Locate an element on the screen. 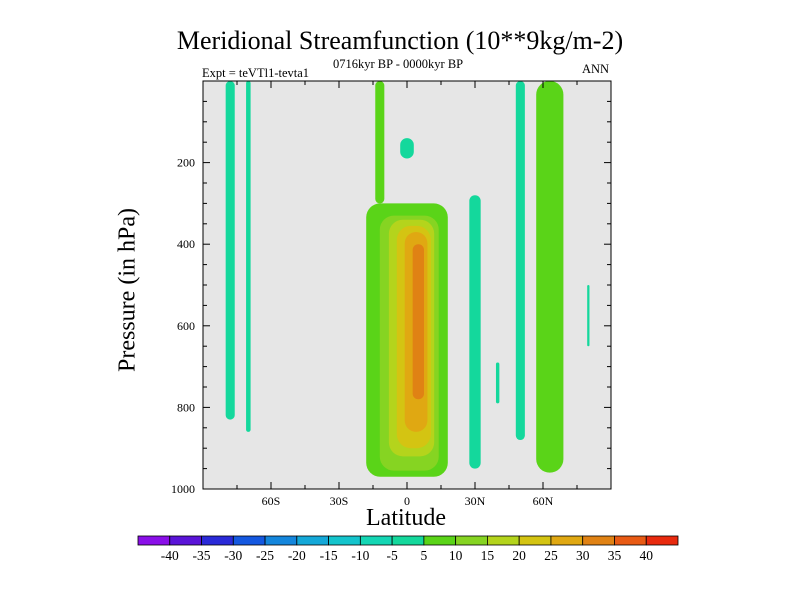  x-tick-label: 60N is located at coordinates (543, 501).